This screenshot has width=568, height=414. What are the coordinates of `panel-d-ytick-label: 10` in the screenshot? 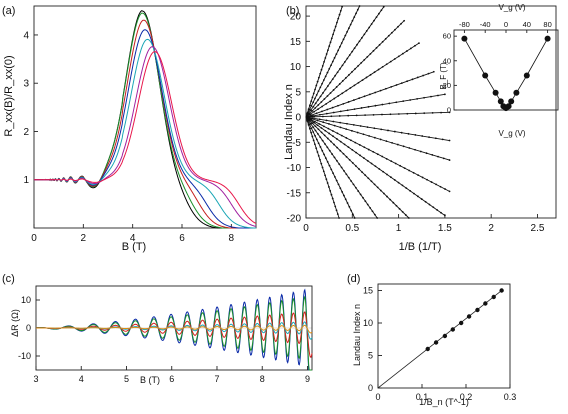 It's located at (368, 323).